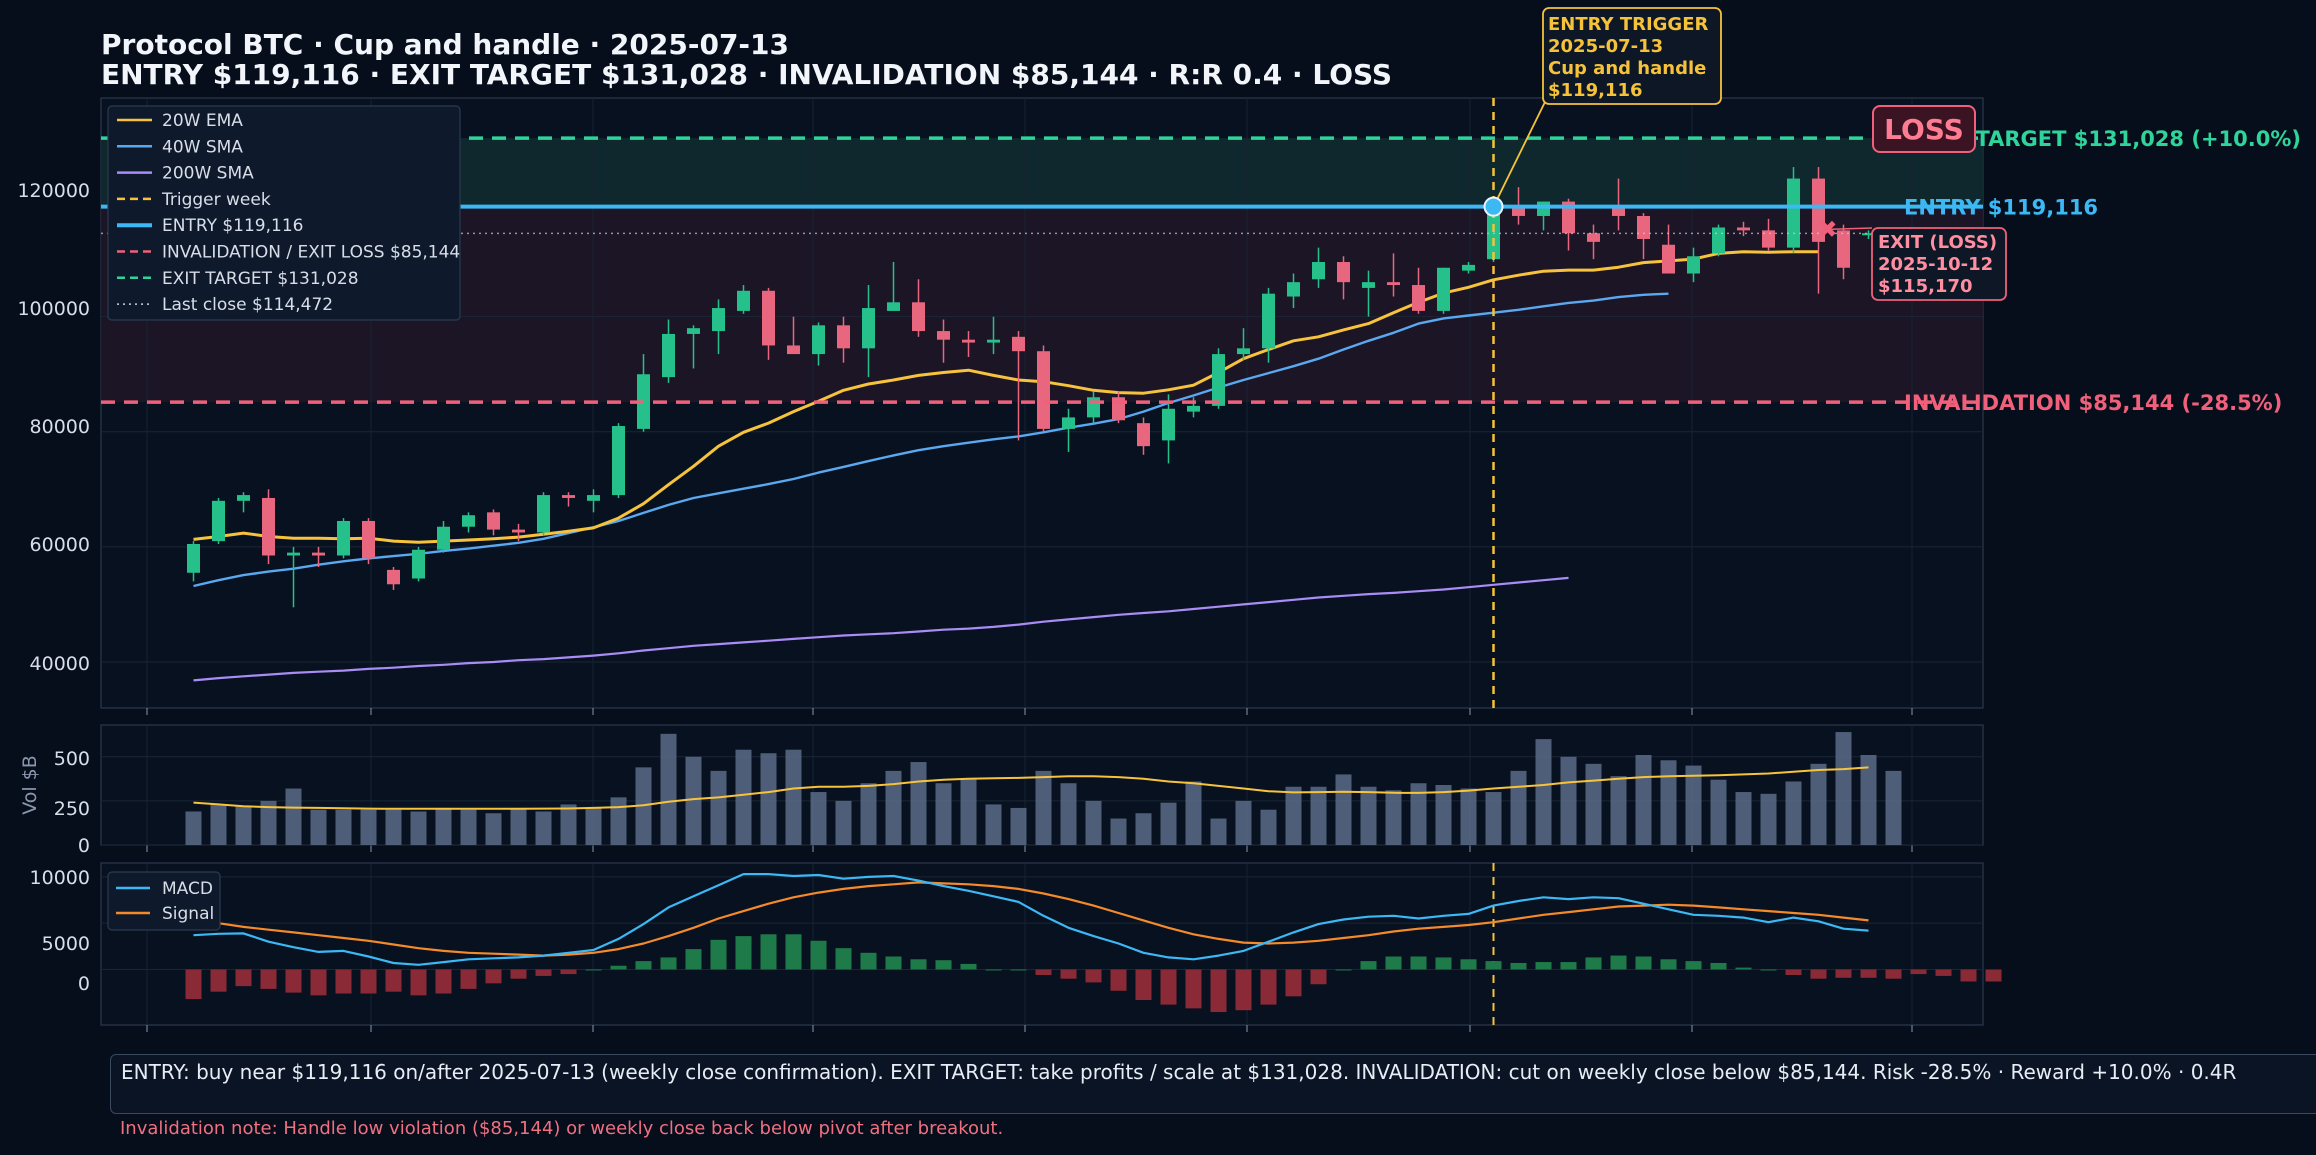  Describe the element at coordinates (2093, 403) in the screenshot. I see `invalidation-label: INVALIDATION $85,144 (-28.5%)` at that location.